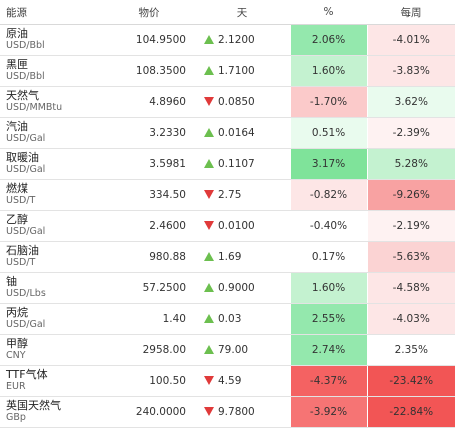  I want to click on price-cell: 108.3500, so click(149, 71).